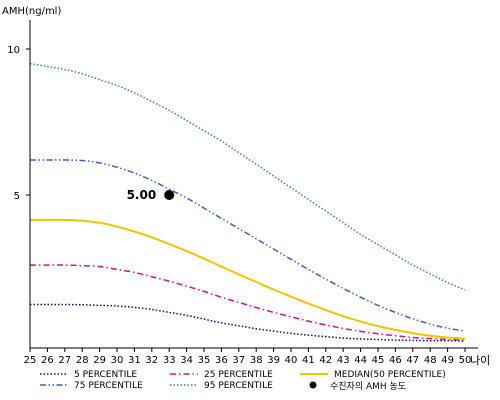 Image resolution: width=500 pixels, height=400 pixels. I want to click on x-axis-unit: 나이, so click(480, 360).